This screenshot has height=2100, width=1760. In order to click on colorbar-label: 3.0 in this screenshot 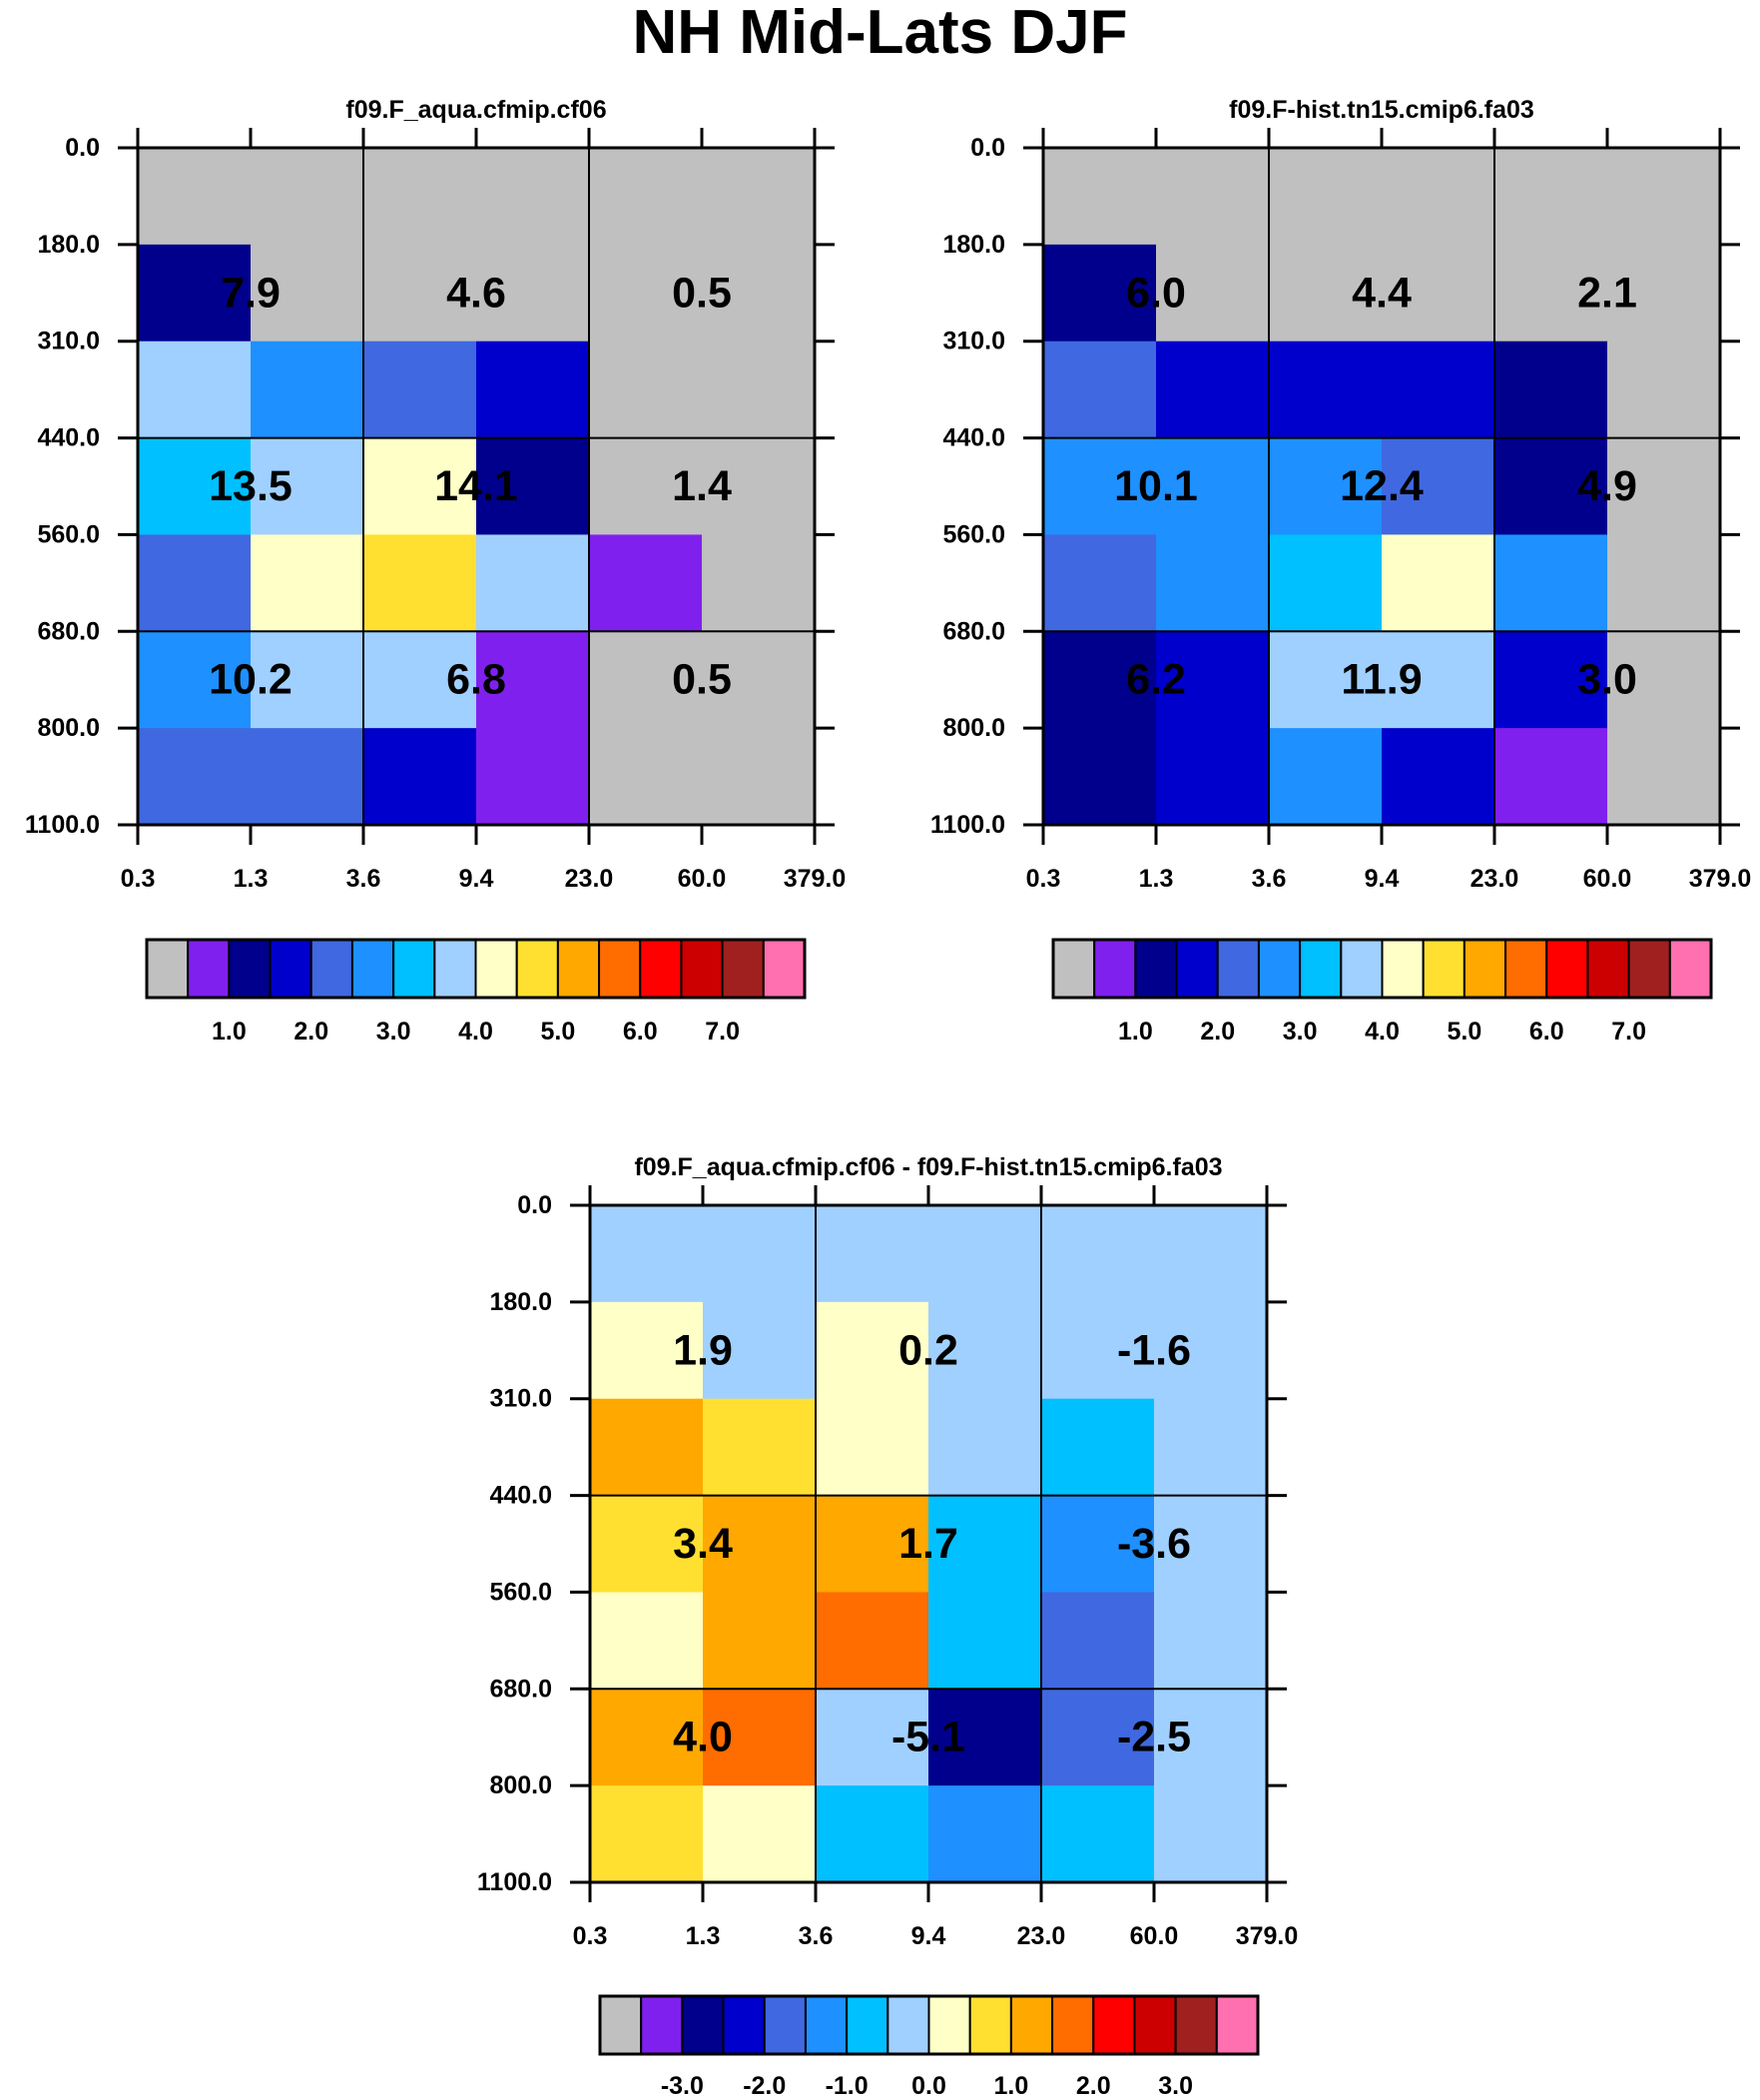, I will do `click(393, 1032)`.